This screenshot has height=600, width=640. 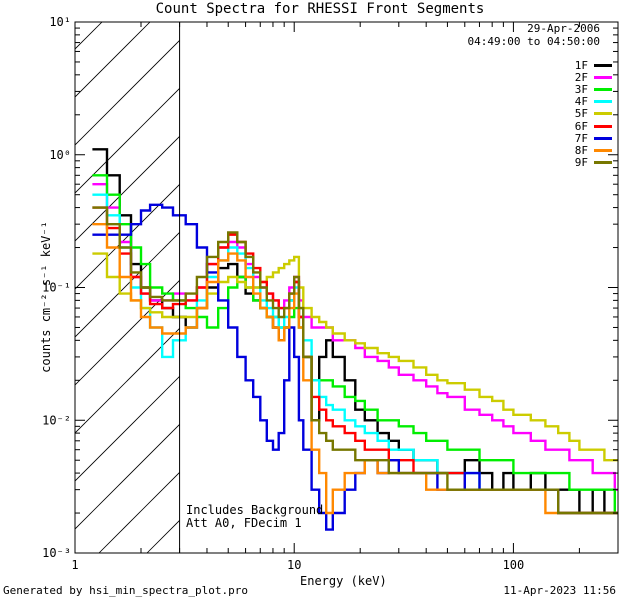 What do you see at coordinates (343, 581) in the screenshot?
I see `x-axis-label: Energy (keV)` at bounding box center [343, 581].